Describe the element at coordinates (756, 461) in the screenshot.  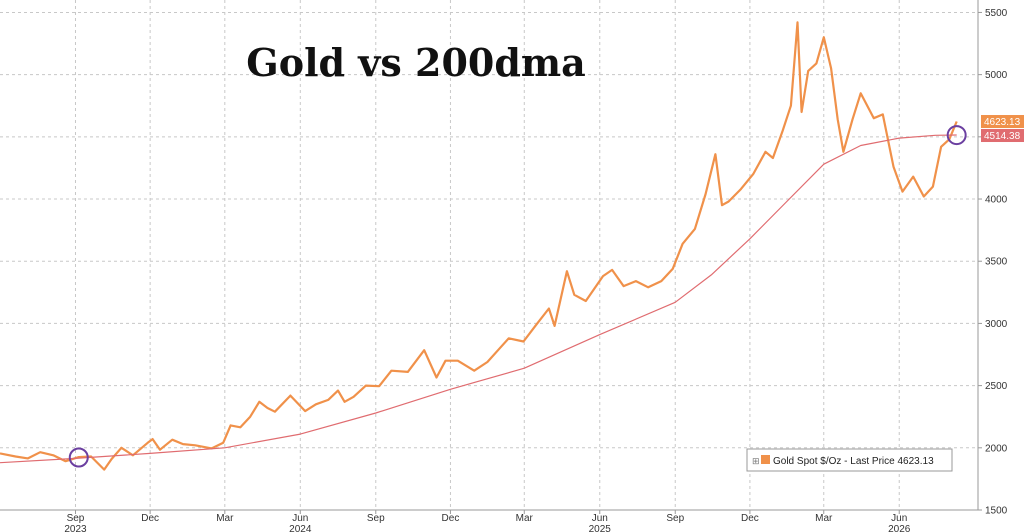
I see `legend-expand-icon: ⊞` at that location.